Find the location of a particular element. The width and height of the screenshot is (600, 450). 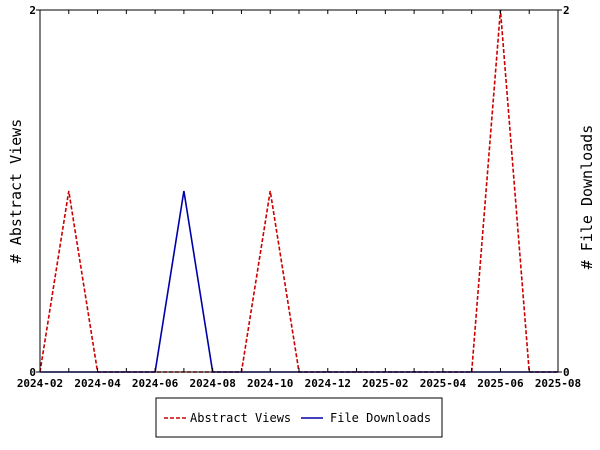

left-y-tick-label-0: 0 is located at coordinates (32, 372).